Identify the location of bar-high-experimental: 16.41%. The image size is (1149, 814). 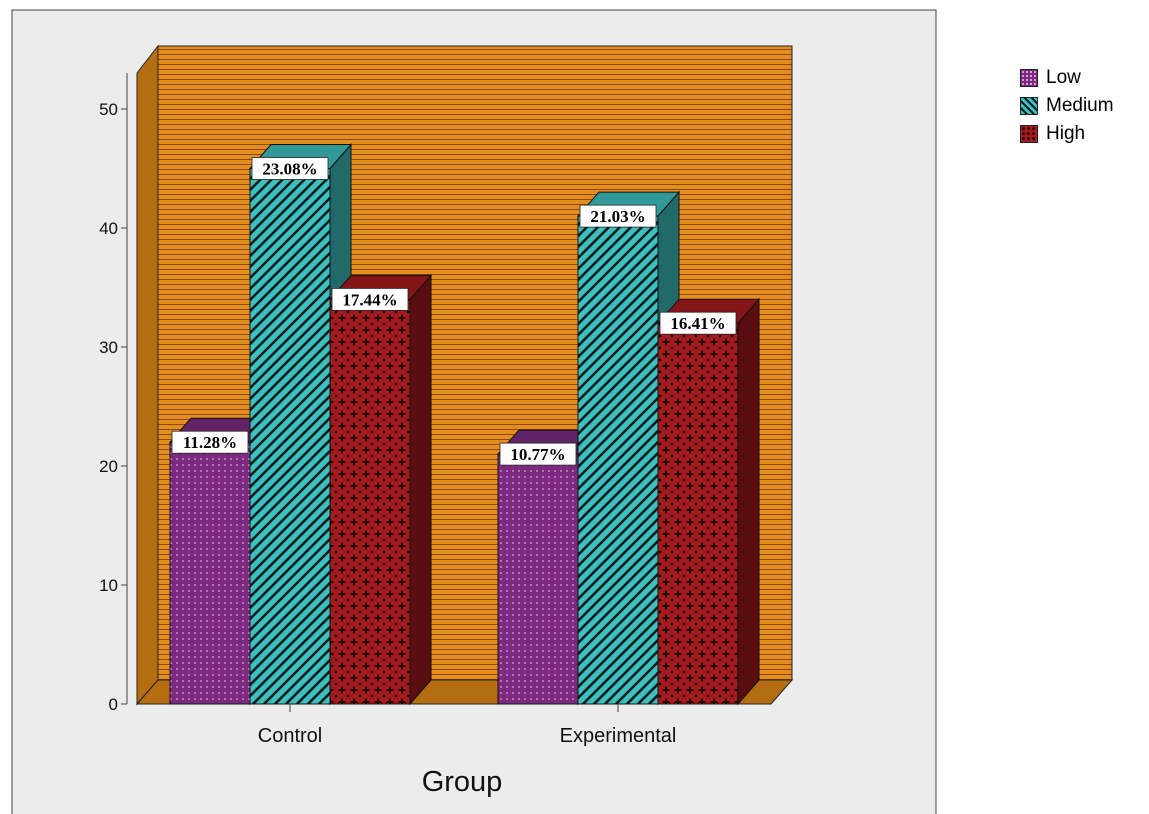
(708, 501).